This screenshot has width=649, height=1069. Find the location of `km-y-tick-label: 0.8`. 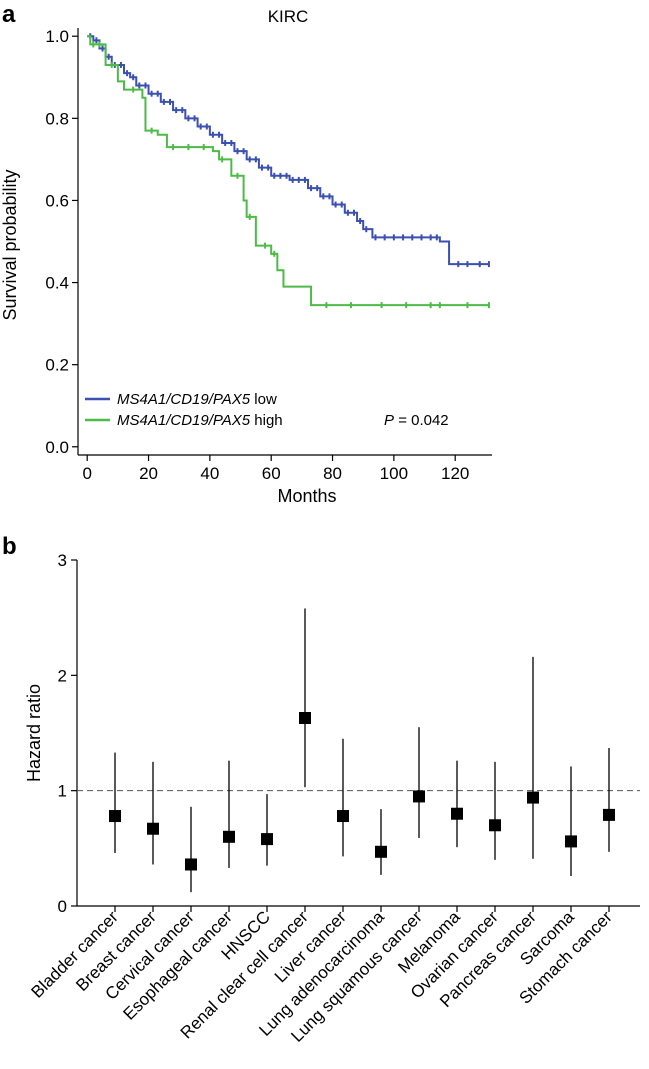

km-y-tick-label: 0.8 is located at coordinates (57, 118).